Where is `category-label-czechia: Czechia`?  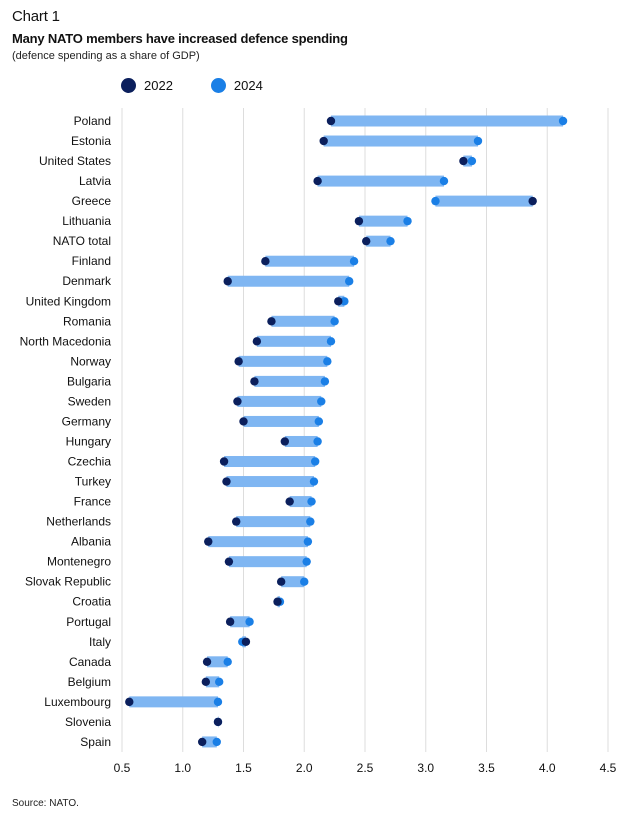 category-label-czechia: Czechia is located at coordinates (90, 462).